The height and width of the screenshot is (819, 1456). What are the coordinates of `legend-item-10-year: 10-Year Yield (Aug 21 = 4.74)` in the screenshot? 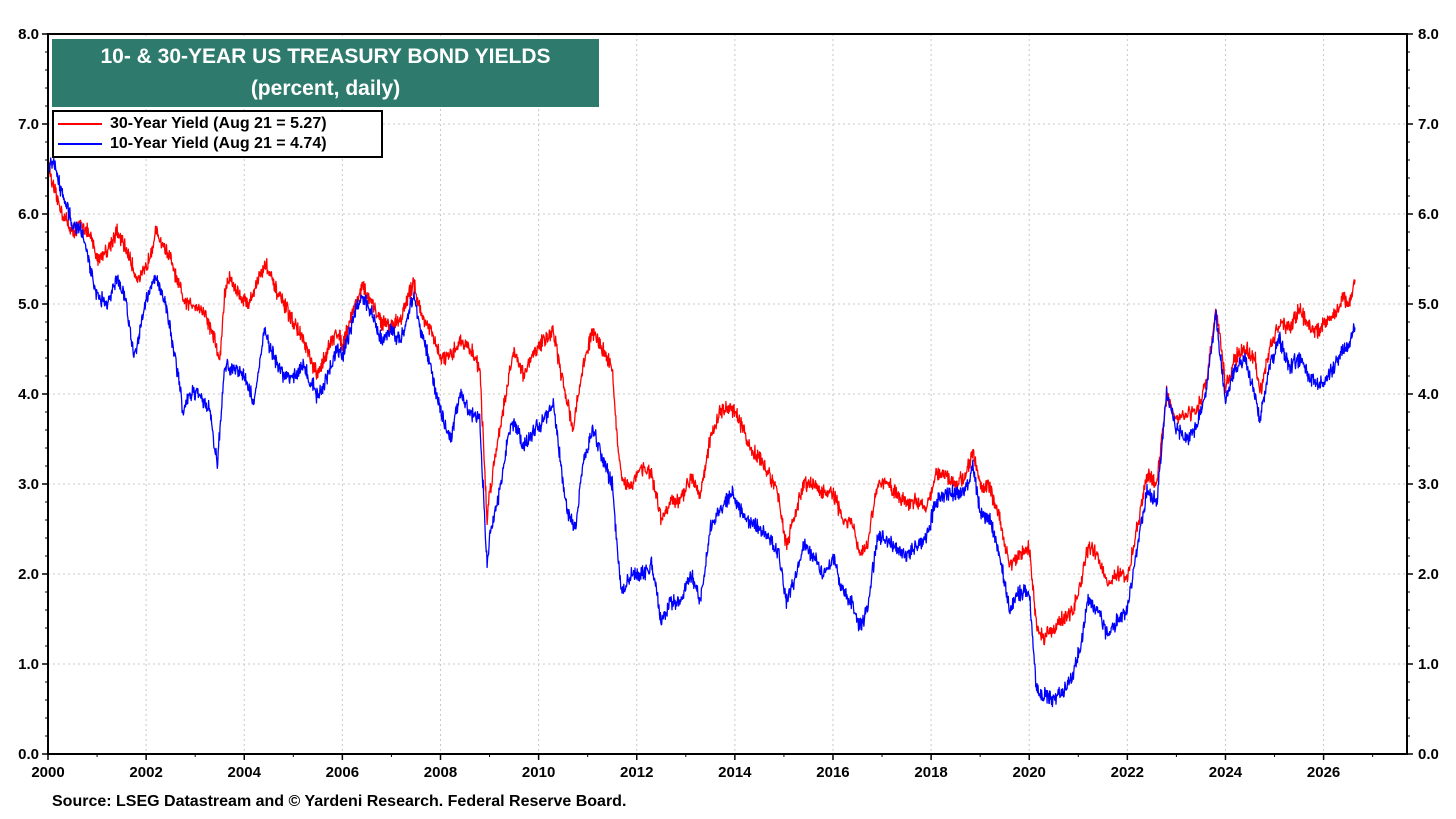 It's located at (192, 144).